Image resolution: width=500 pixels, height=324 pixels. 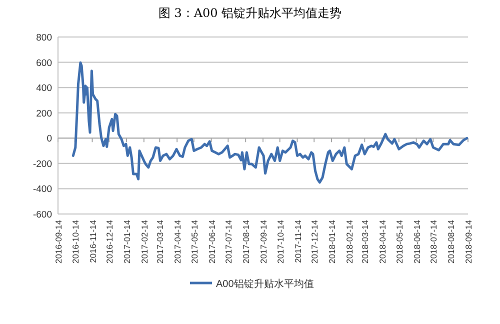 What do you see at coordinates (383, 242) in the screenshot?
I see `x-tick-label: 2018-04-14` at bounding box center [383, 242].